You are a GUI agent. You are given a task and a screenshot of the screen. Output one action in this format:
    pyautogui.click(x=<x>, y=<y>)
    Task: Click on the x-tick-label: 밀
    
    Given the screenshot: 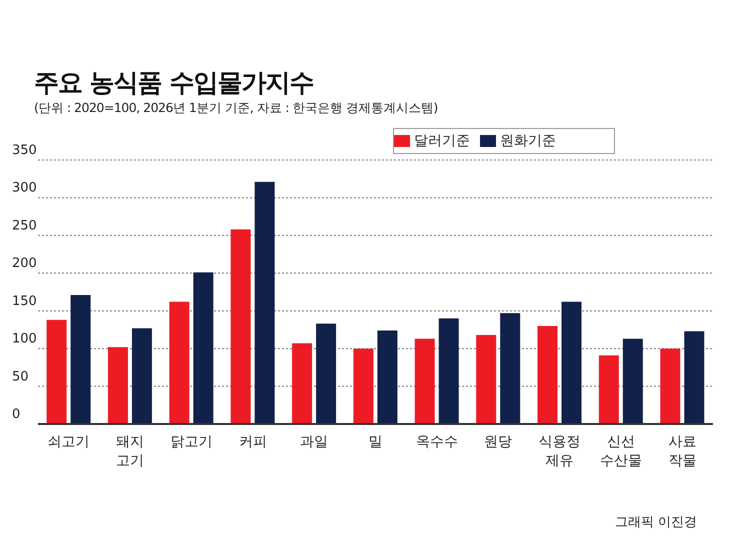 What is the action you would take?
    pyautogui.click(x=375, y=442)
    